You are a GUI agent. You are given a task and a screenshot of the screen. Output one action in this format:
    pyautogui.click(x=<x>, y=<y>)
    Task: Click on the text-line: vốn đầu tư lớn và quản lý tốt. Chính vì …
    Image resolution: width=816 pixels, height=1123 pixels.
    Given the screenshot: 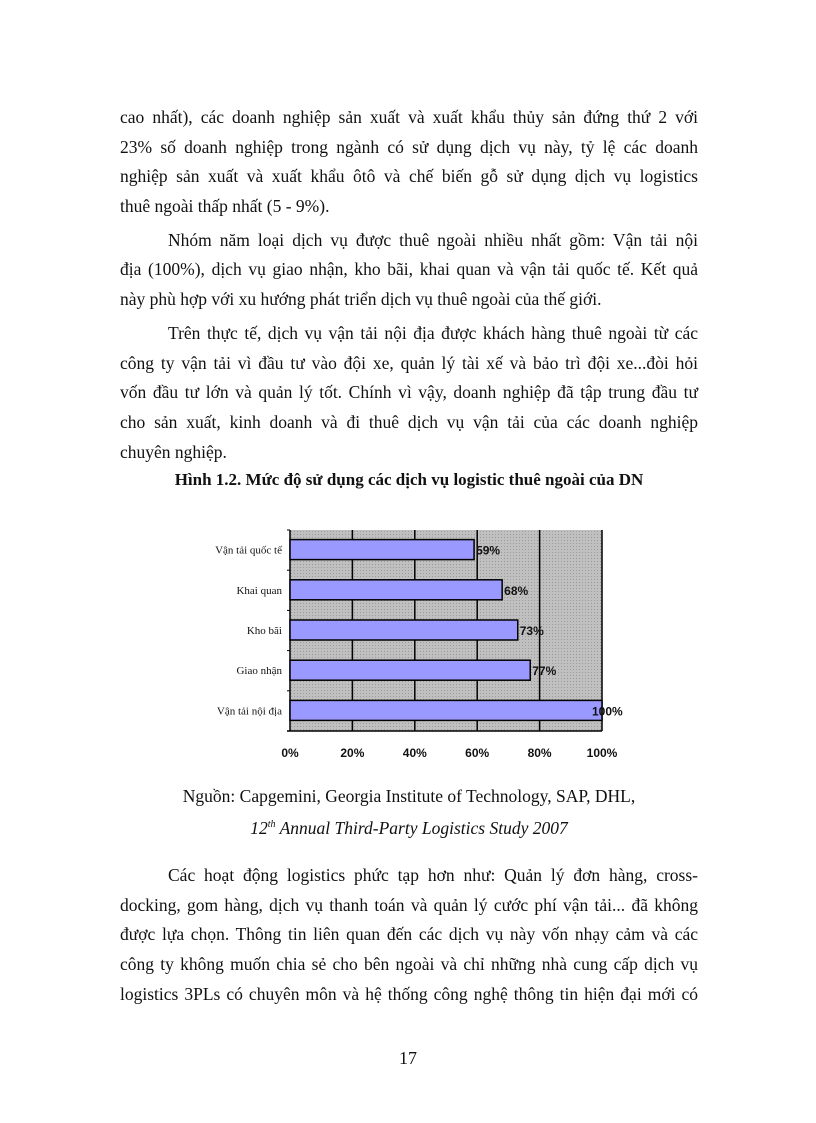 What is the action you would take?
    pyautogui.click(x=409, y=392)
    